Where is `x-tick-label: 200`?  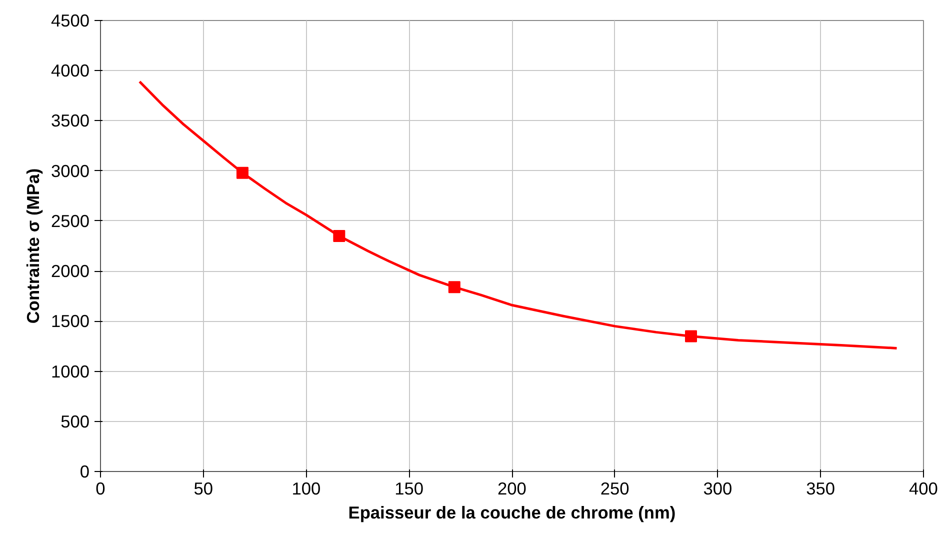
x-tick-label: 200 is located at coordinates (512, 488).